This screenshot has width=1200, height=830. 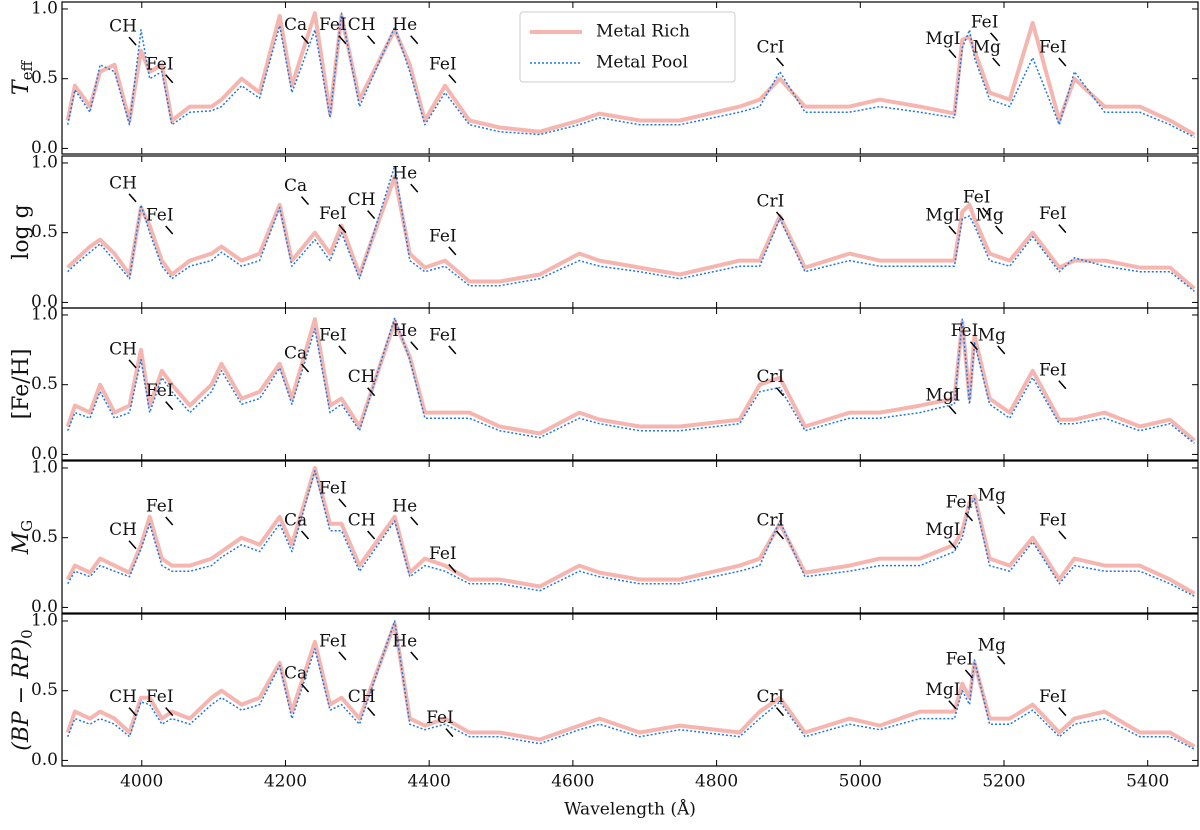 What do you see at coordinates (27, 526) in the screenshot?
I see `y-axis-label-sub: G` at bounding box center [27, 526].